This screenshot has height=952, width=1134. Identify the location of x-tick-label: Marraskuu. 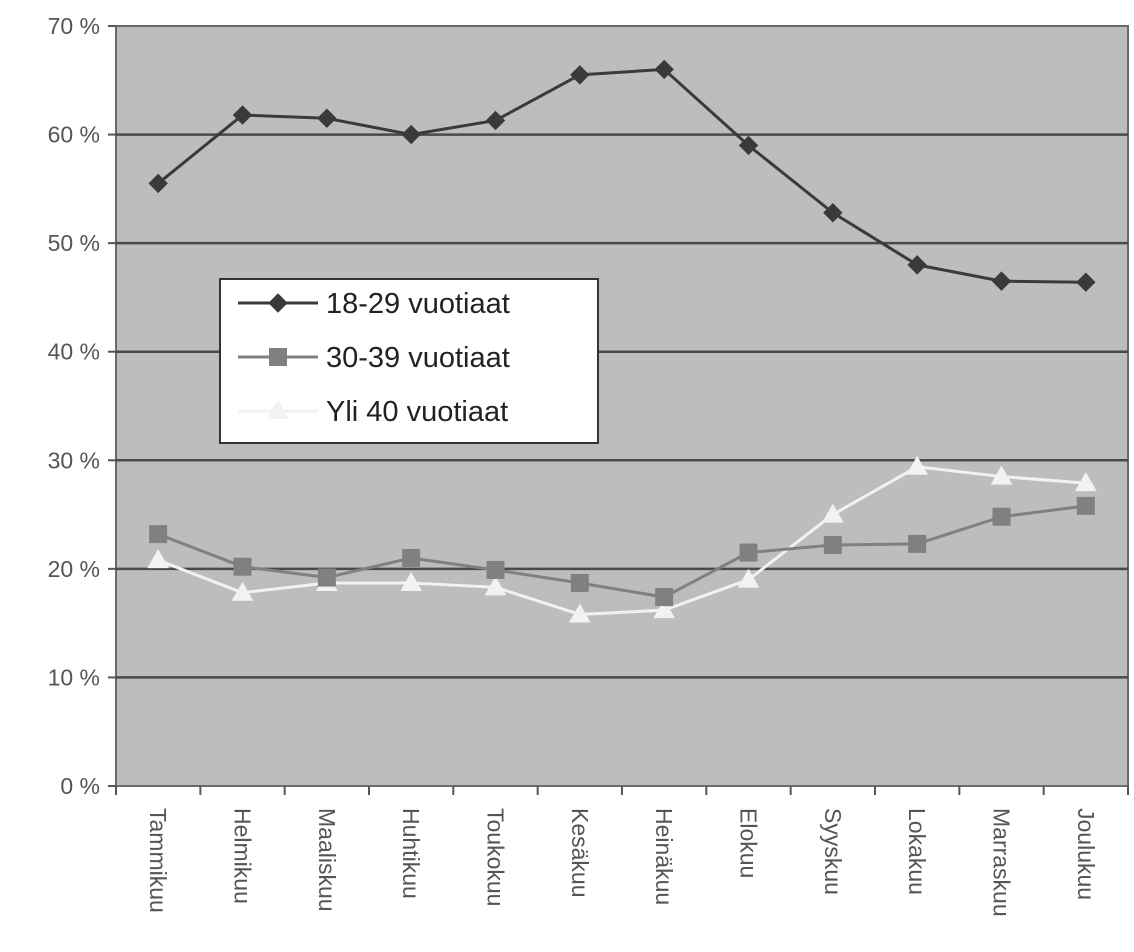
(1002, 862).